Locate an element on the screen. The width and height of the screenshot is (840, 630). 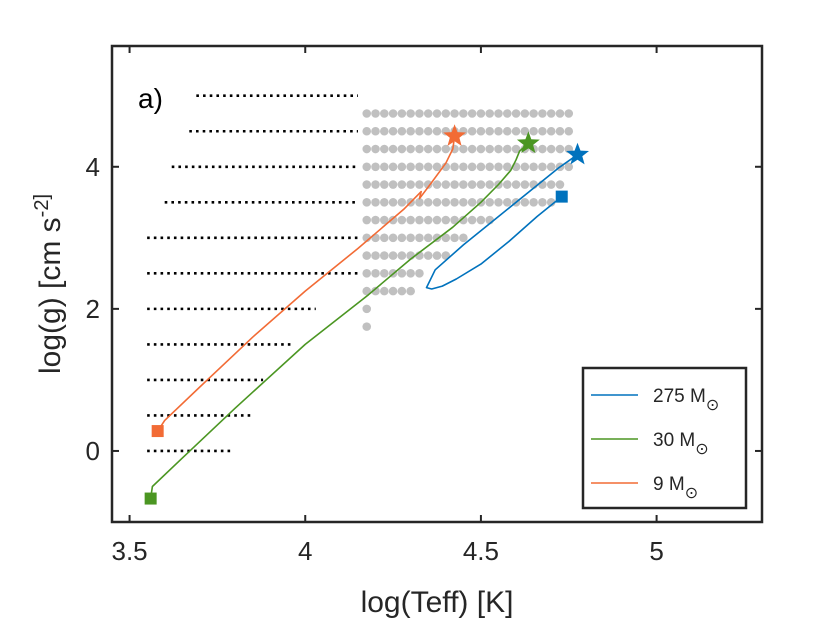
y-axis-label: log(g) [cm s-2] is located at coordinates (49, 284).